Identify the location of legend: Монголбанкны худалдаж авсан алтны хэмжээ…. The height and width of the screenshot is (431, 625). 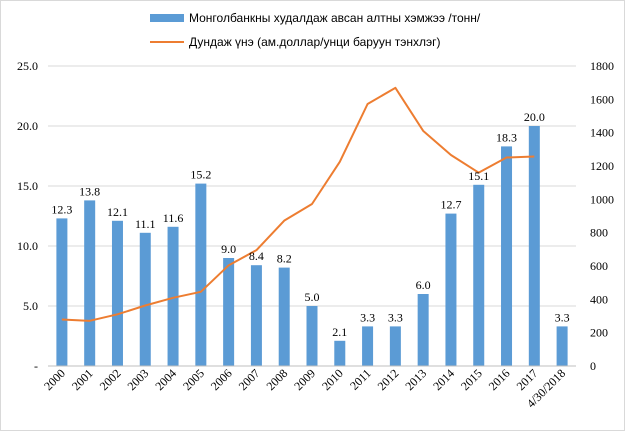
(315, 30).